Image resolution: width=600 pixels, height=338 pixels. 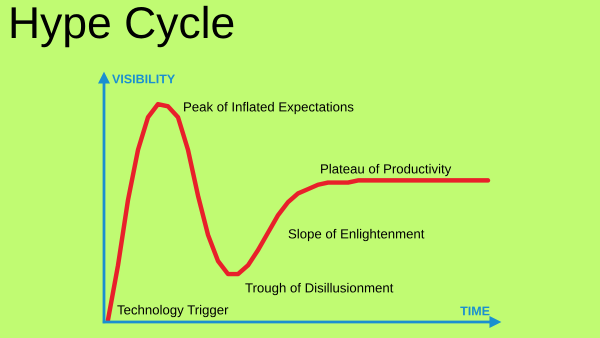 I want to click on y-axis-title: VISIBILITY, so click(x=143, y=79).